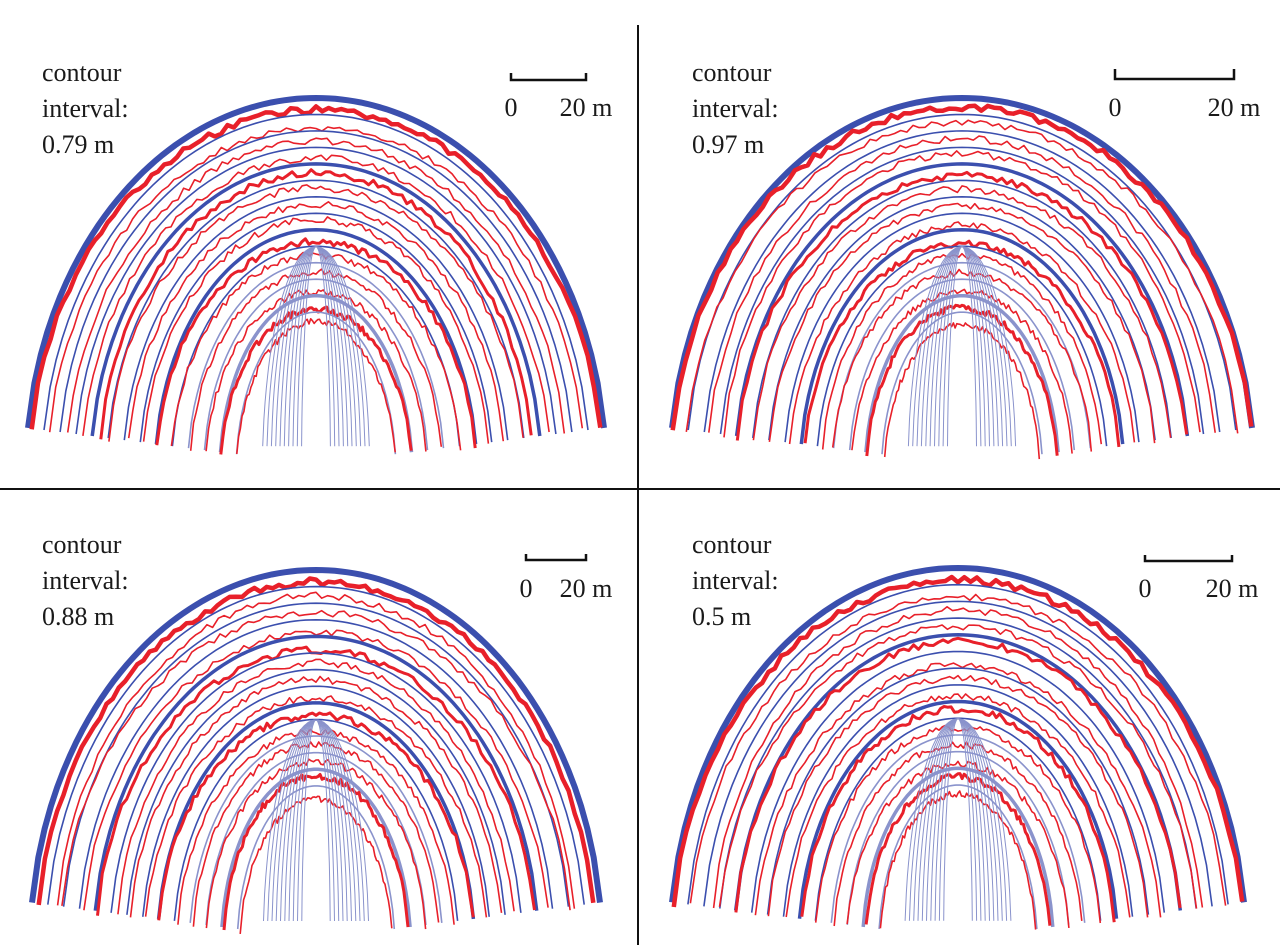 The height and width of the screenshot is (945, 1280). Describe the element at coordinates (721, 616) in the screenshot. I see `contour-interval-value: 0.5 m` at that location.